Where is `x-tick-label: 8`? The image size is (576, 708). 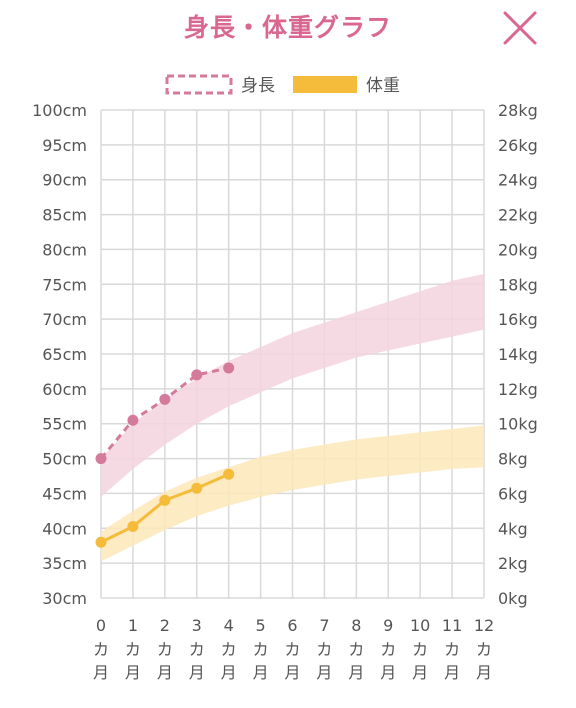
x-tick-label: 8 is located at coordinates (356, 625).